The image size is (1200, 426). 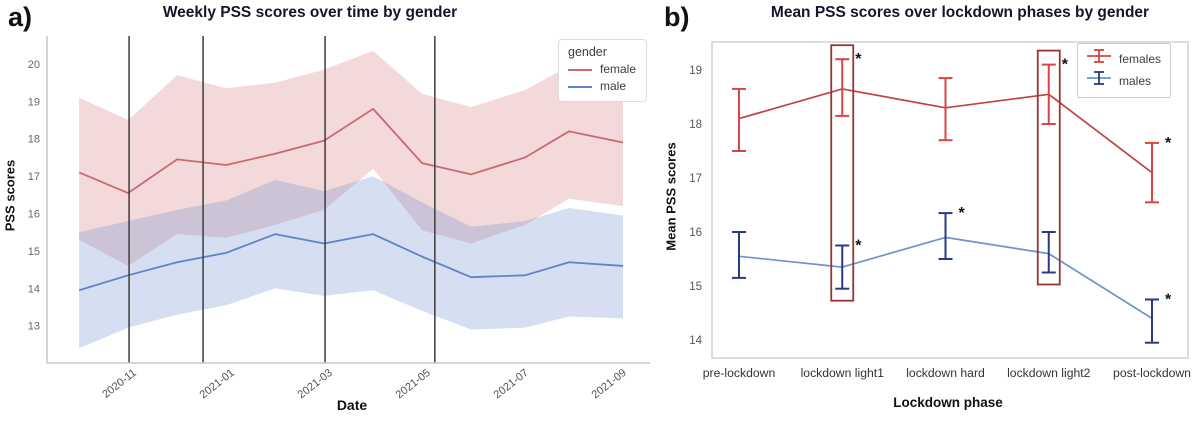 What do you see at coordinates (217, 384) in the screenshot?
I see `svg-text: 2021-01` at bounding box center [217, 384].